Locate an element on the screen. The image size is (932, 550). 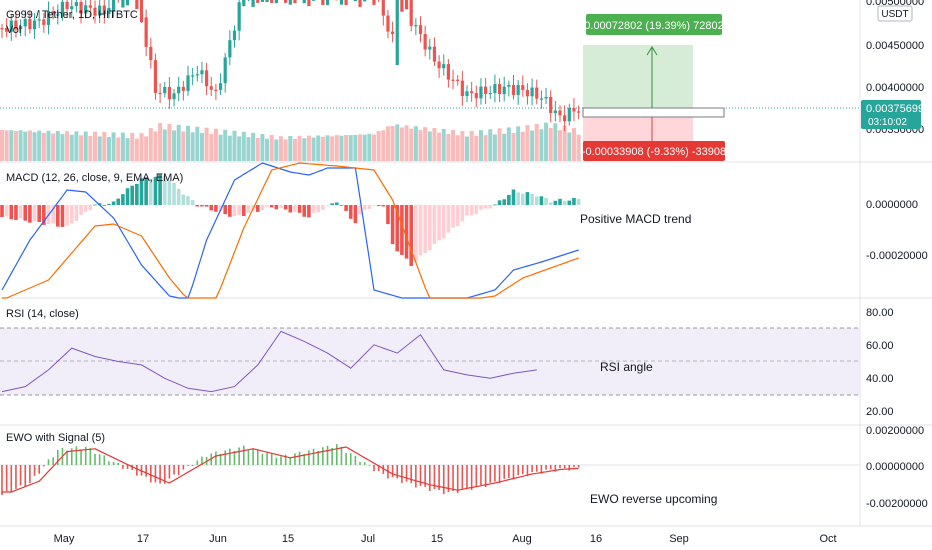
target-tag is located at coordinates (654, 24).